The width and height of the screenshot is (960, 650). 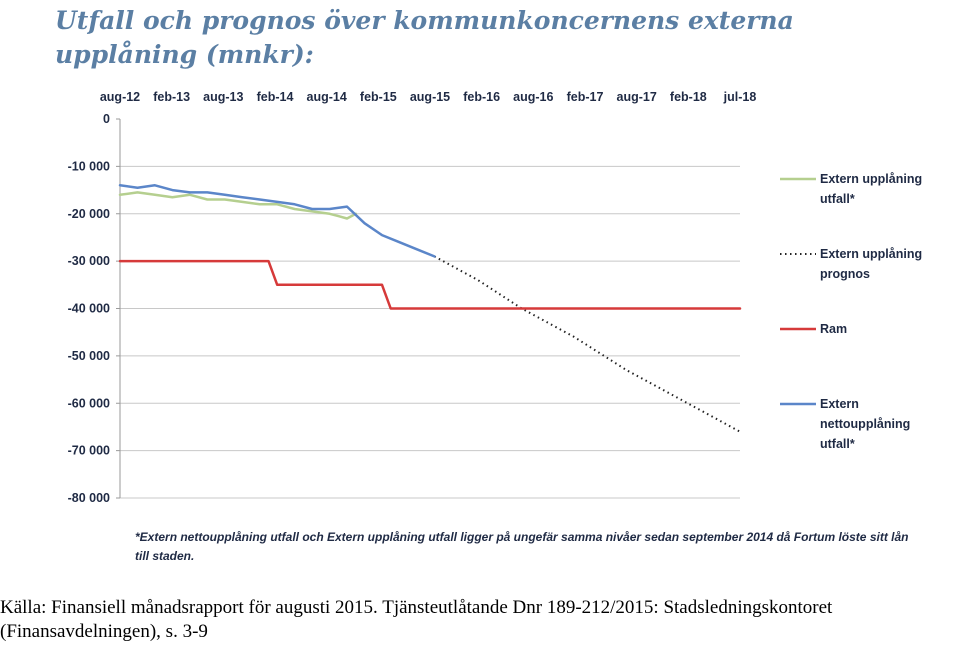 What do you see at coordinates (430, 284) in the screenshot?
I see `series-line-ram` at bounding box center [430, 284].